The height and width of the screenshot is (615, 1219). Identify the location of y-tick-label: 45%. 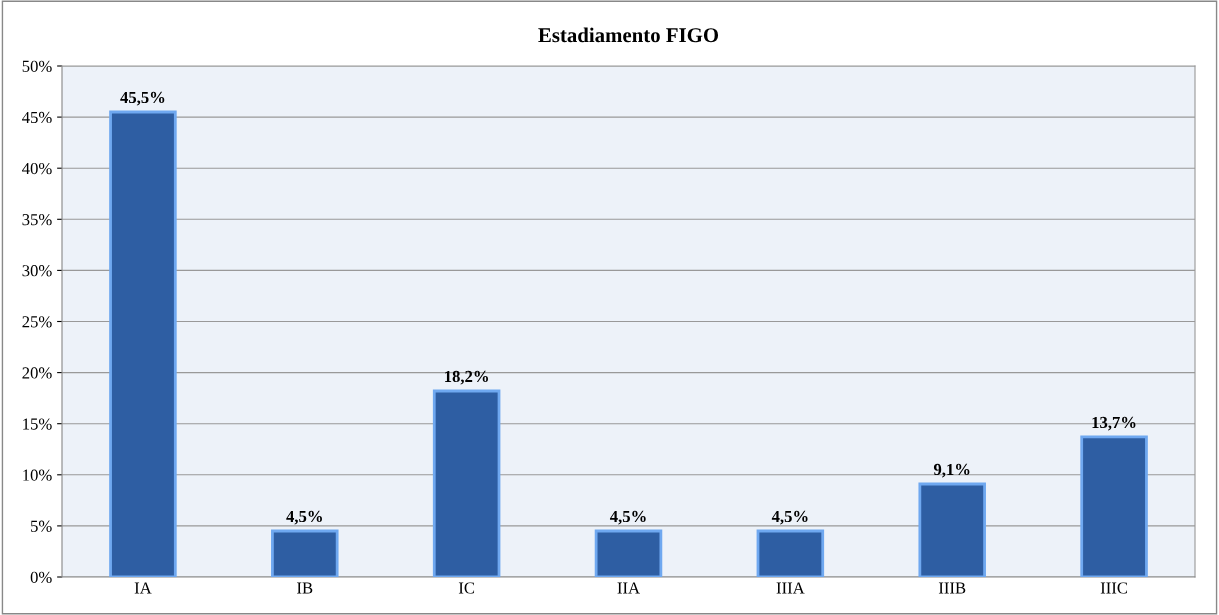
(37, 117).